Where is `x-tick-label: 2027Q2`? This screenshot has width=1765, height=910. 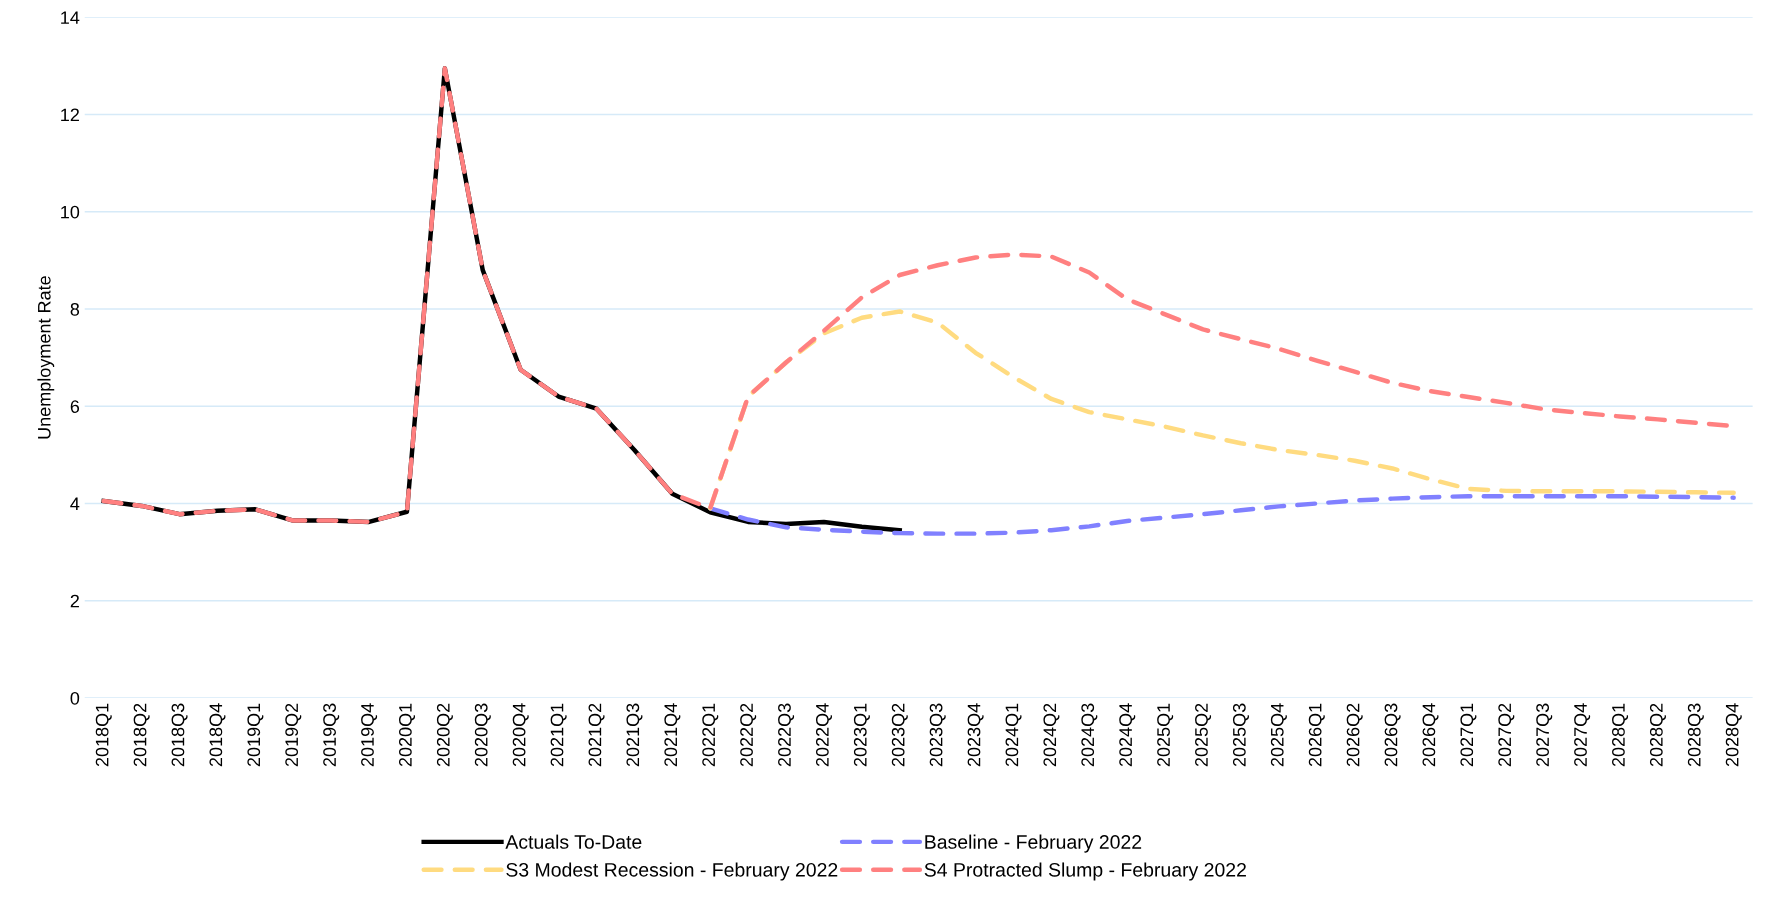
x-tick-label: 2027Q2 is located at coordinates (1506, 735).